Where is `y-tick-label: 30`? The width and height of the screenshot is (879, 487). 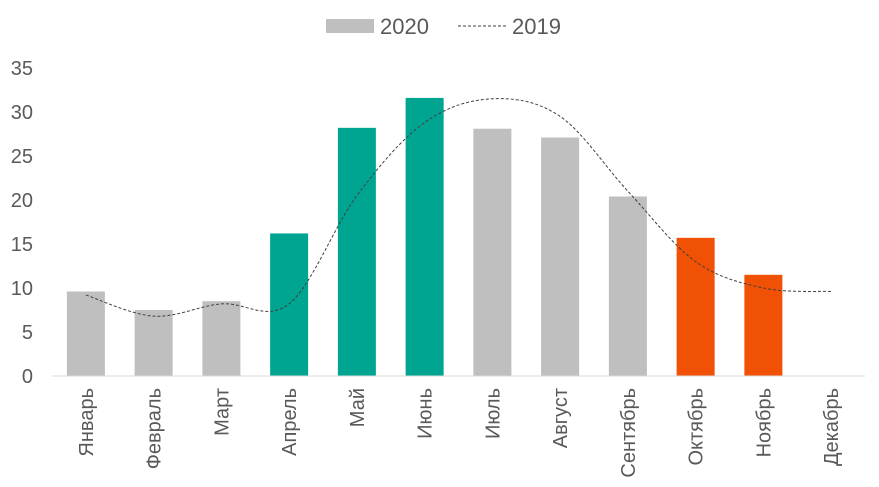
y-tick-label: 30 is located at coordinates (22, 113).